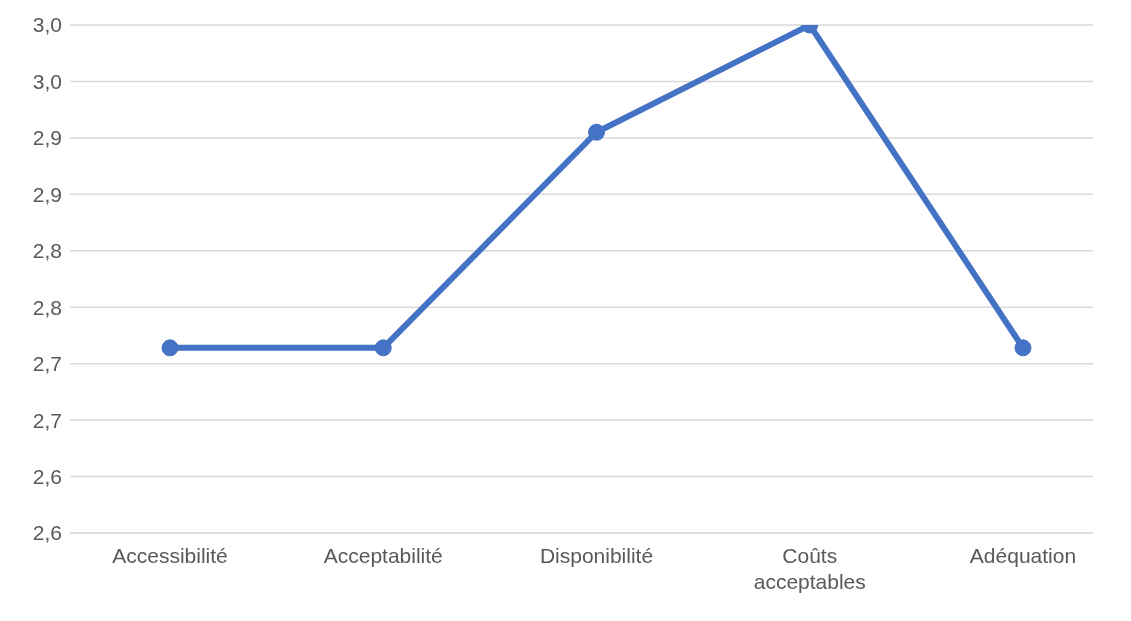  I want to click on x-tick-label: Accessibilité, so click(170, 555).